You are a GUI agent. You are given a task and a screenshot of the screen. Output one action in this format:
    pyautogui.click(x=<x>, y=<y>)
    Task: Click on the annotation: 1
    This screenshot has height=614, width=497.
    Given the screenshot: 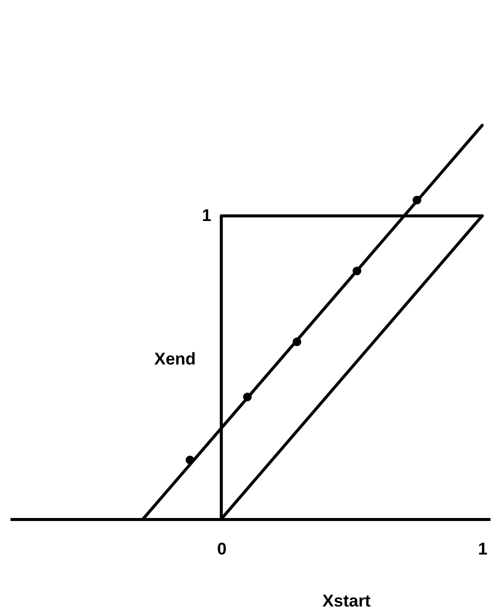 What is the action you would take?
    pyautogui.click(x=207, y=215)
    